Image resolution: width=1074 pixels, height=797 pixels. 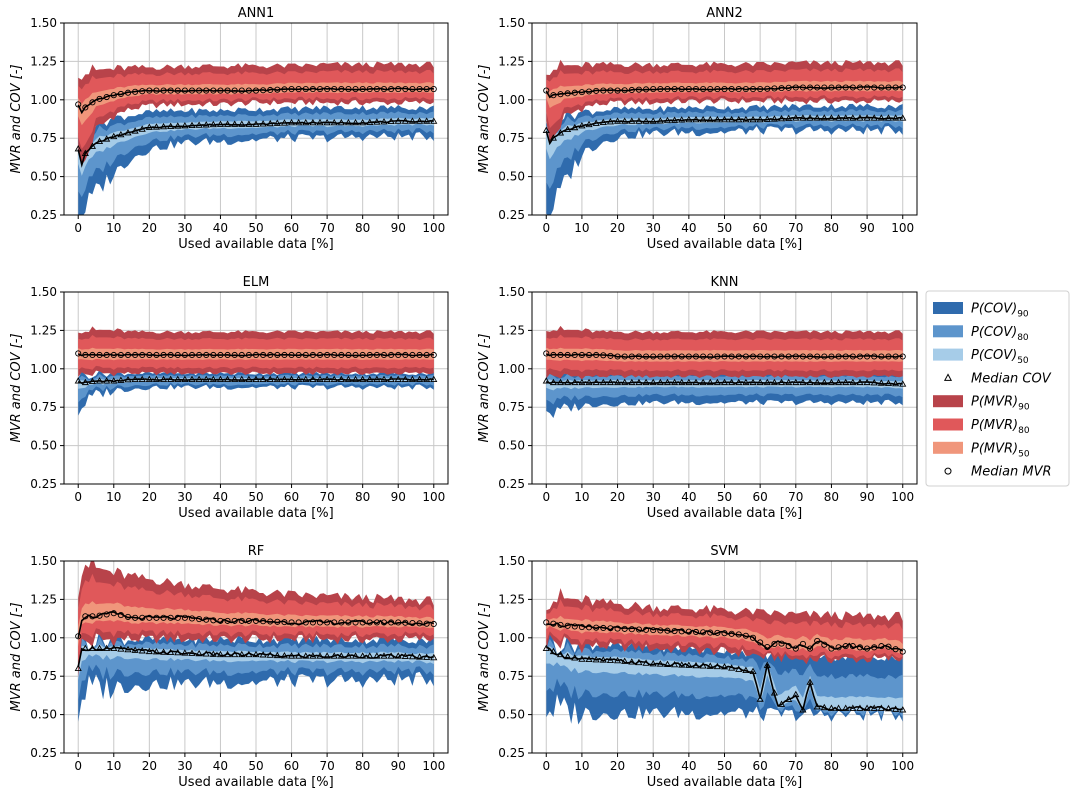 I want to click on legend-item-mvr90: P(MVR)90, so click(x=981, y=404).